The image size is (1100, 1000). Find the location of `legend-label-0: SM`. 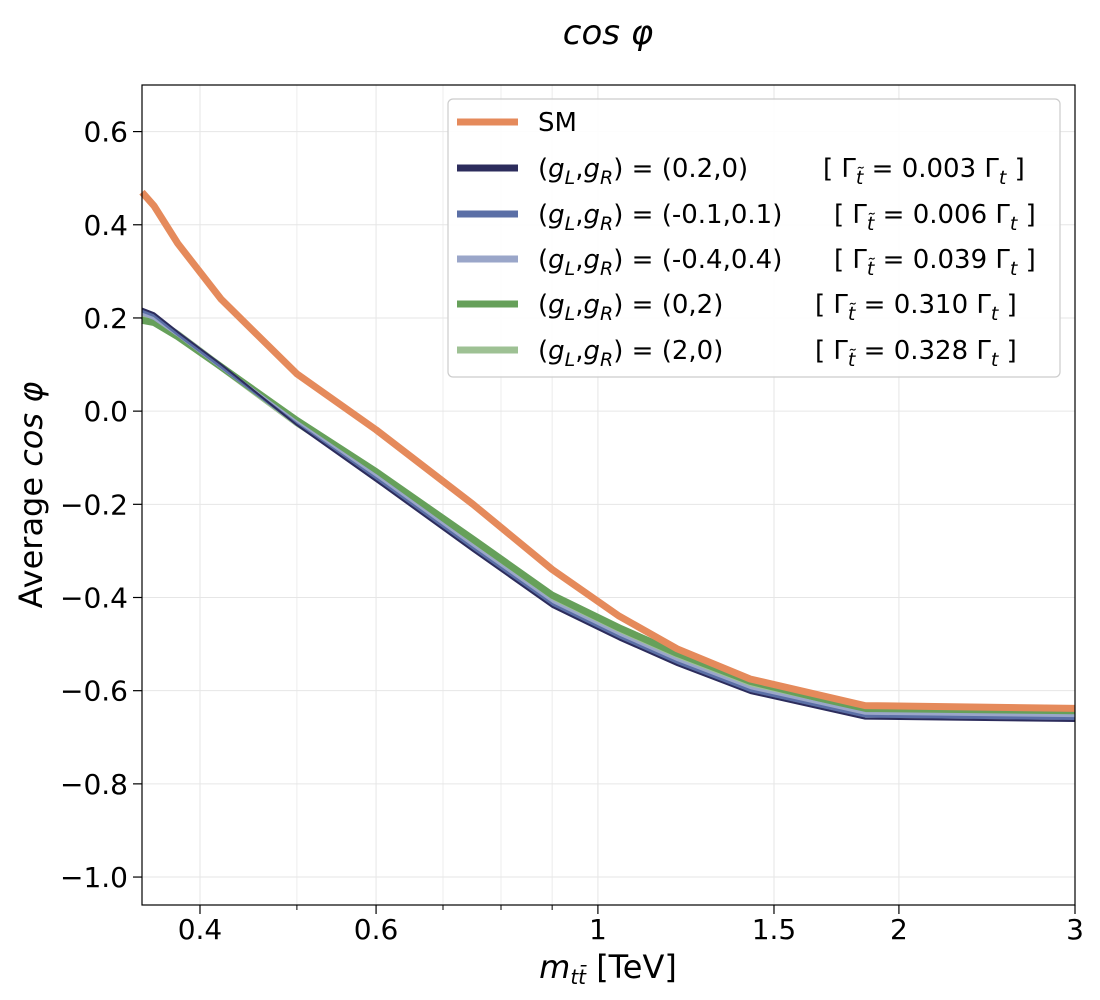

legend-label-0: SM is located at coordinates (557, 123).